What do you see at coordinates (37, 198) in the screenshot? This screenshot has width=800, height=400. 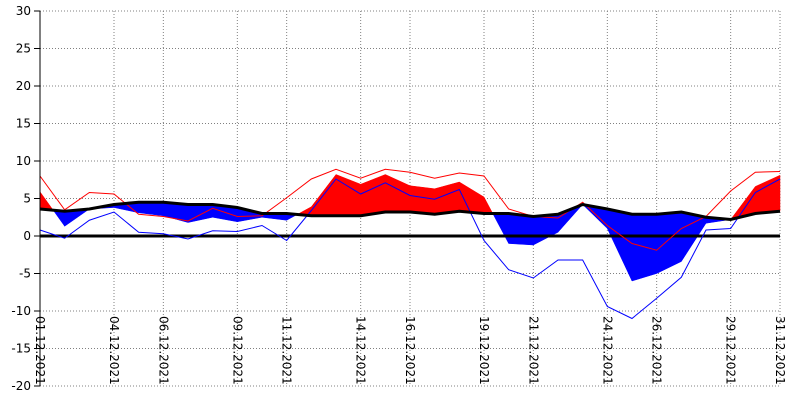 I see `axes` at bounding box center [37, 198].